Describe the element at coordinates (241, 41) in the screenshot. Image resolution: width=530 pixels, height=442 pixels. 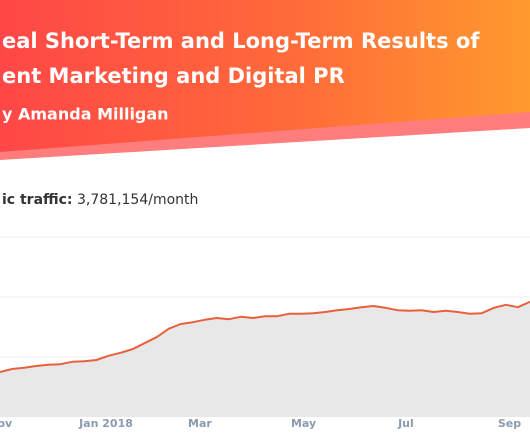
I see `title-line: eal Short-Term and Long-Term Results of` at that location.